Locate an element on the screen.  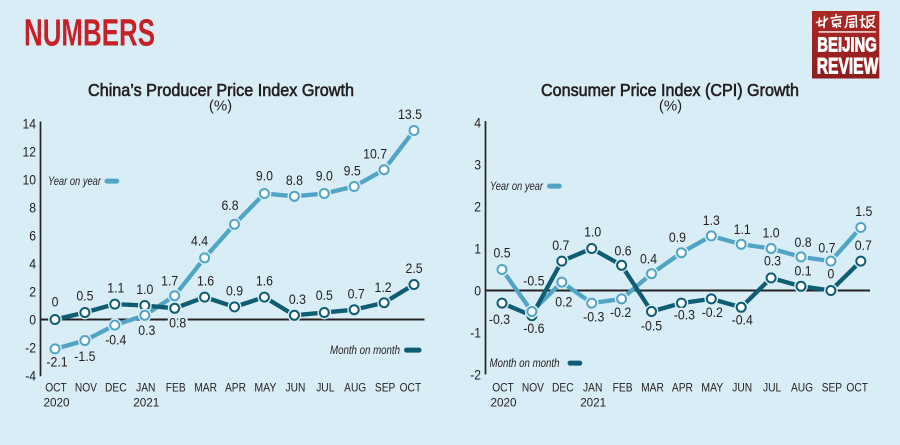
svg-text: 4.4 is located at coordinates (199, 241).